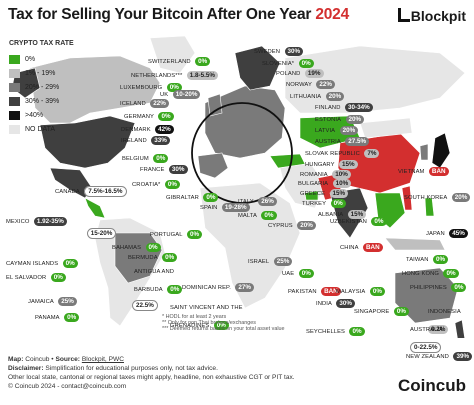 This screenshot has width=474, height=405. What do you see at coordinates (41, 302) in the screenshot?
I see `country-name: JAMAICA` at bounding box center [41, 302].